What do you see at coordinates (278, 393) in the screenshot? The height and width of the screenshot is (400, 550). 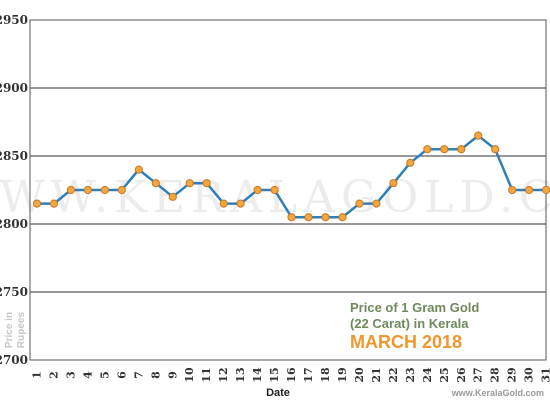 I see `x-axis-label: Date` at bounding box center [278, 393].